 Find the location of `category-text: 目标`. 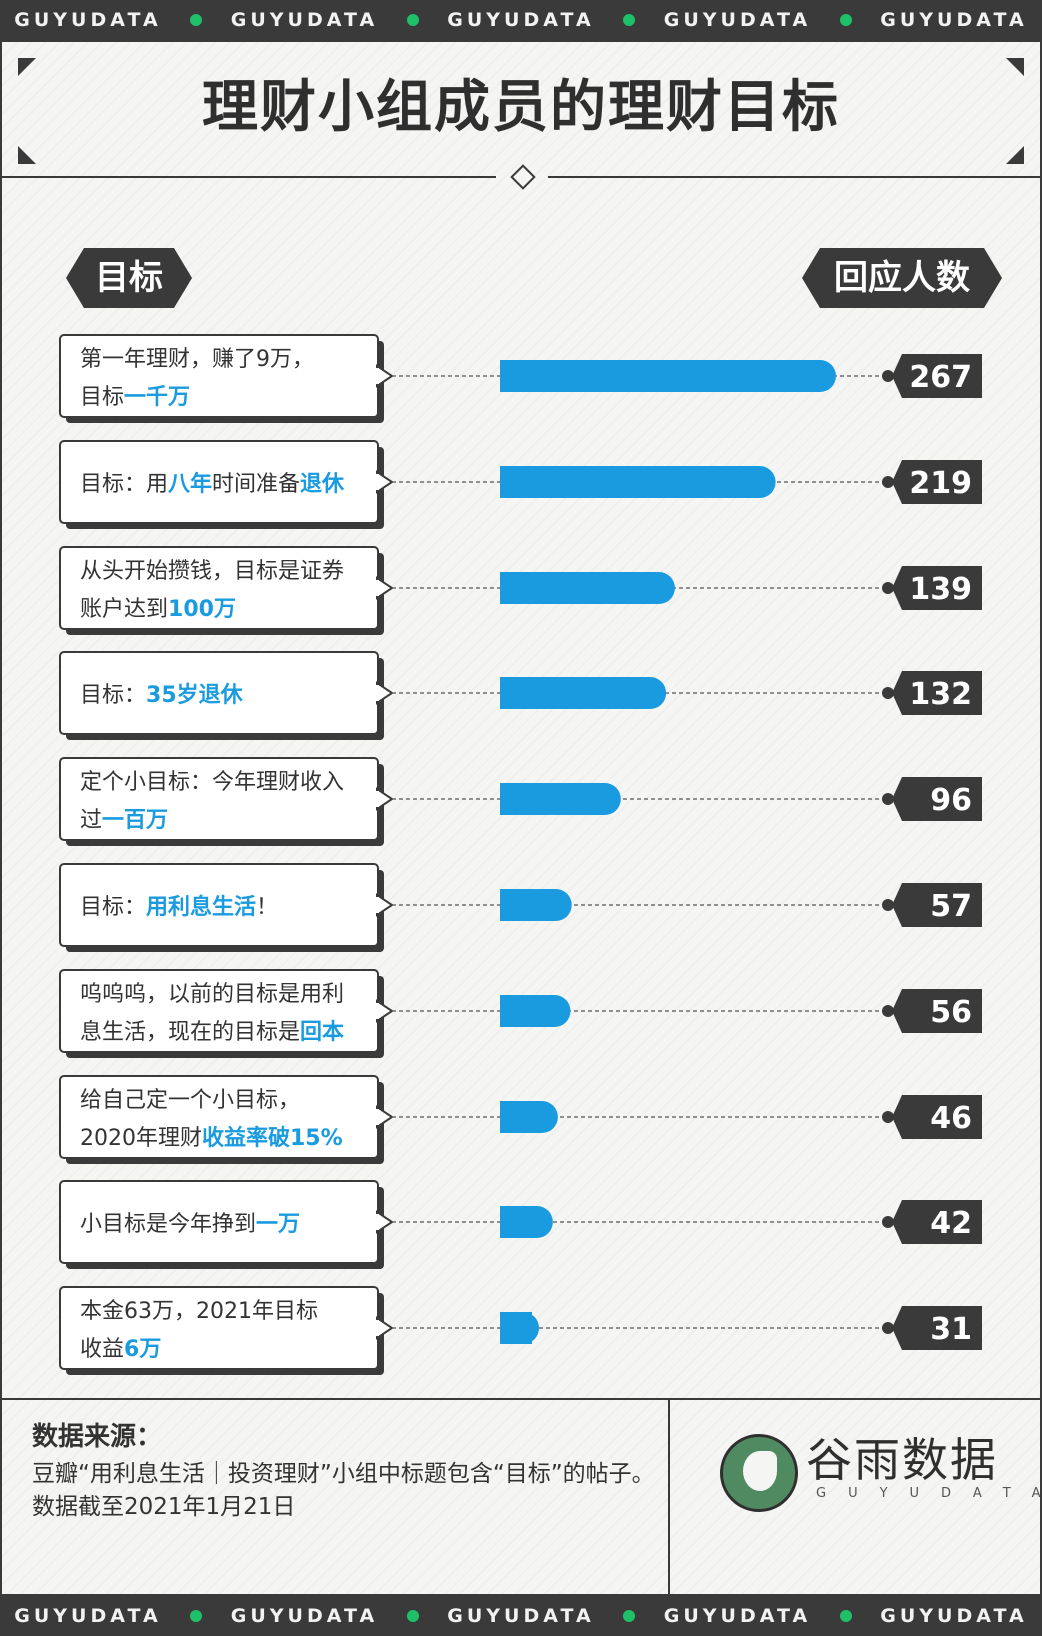

category-text: 目标 is located at coordinates (102, 397).